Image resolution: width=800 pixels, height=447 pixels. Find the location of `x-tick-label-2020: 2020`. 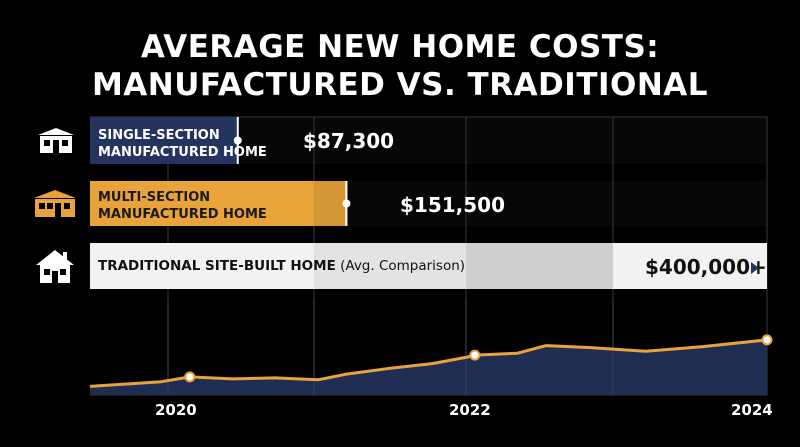

x-tick-label-2020: 2020 is located at coordinates (176, 410).